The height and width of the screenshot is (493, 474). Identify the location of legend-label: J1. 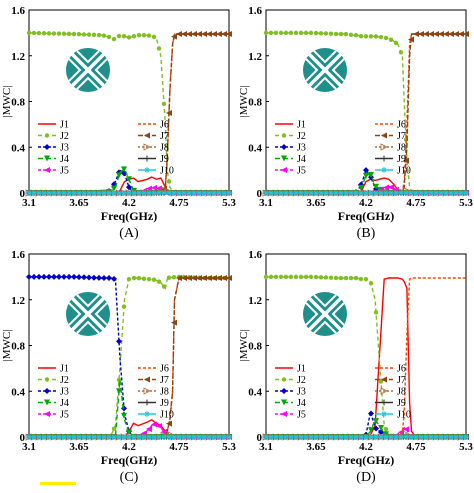
(301, 369).